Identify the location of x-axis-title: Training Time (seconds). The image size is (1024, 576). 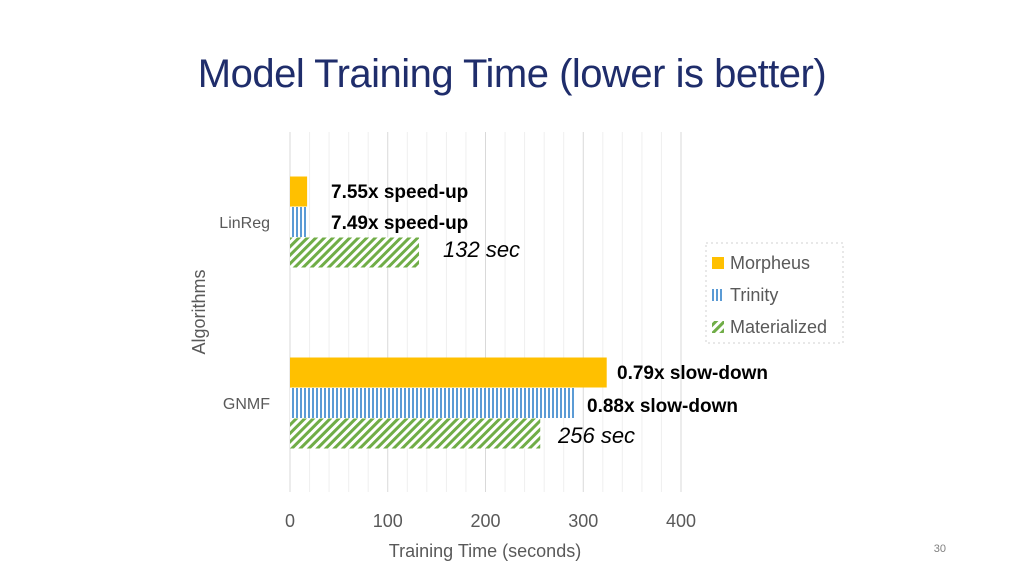
(485, 551).